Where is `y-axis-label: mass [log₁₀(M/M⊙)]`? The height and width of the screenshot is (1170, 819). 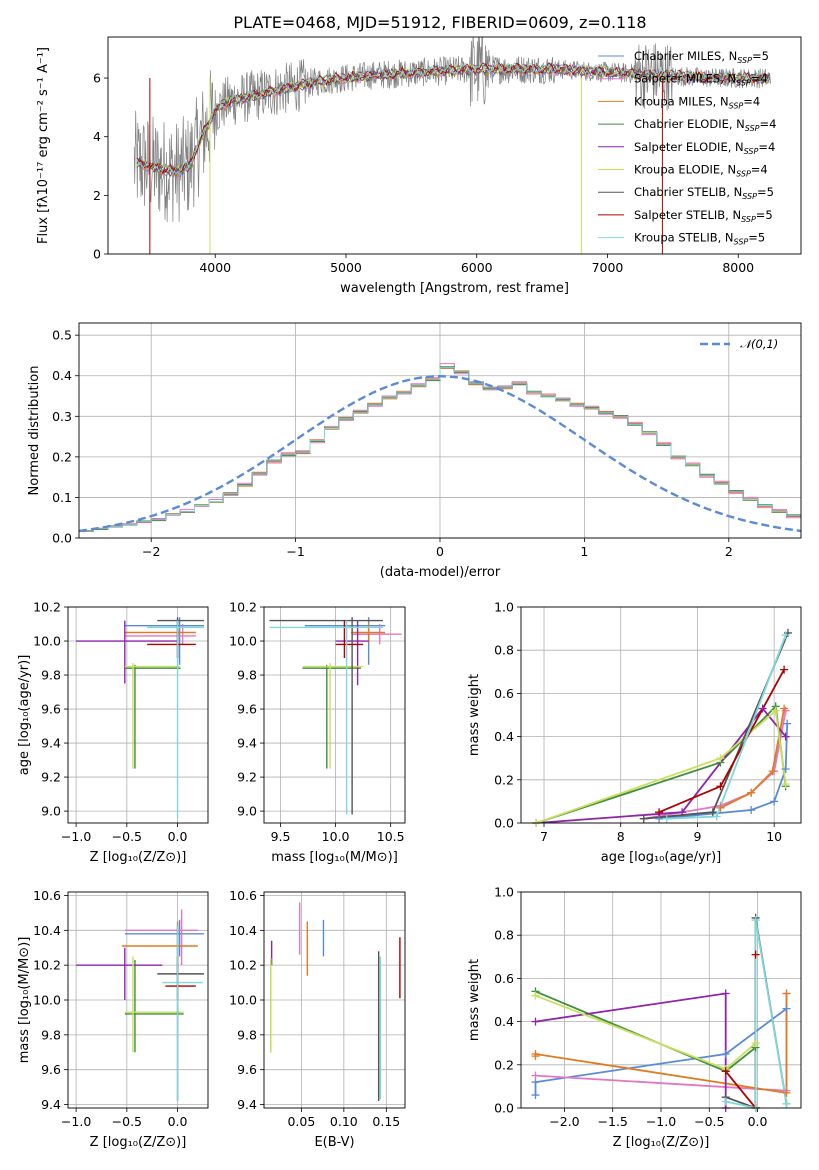
y-axis-label: mass [log₁₀(M/M⊙)] is located at coordinates (24, 1000).